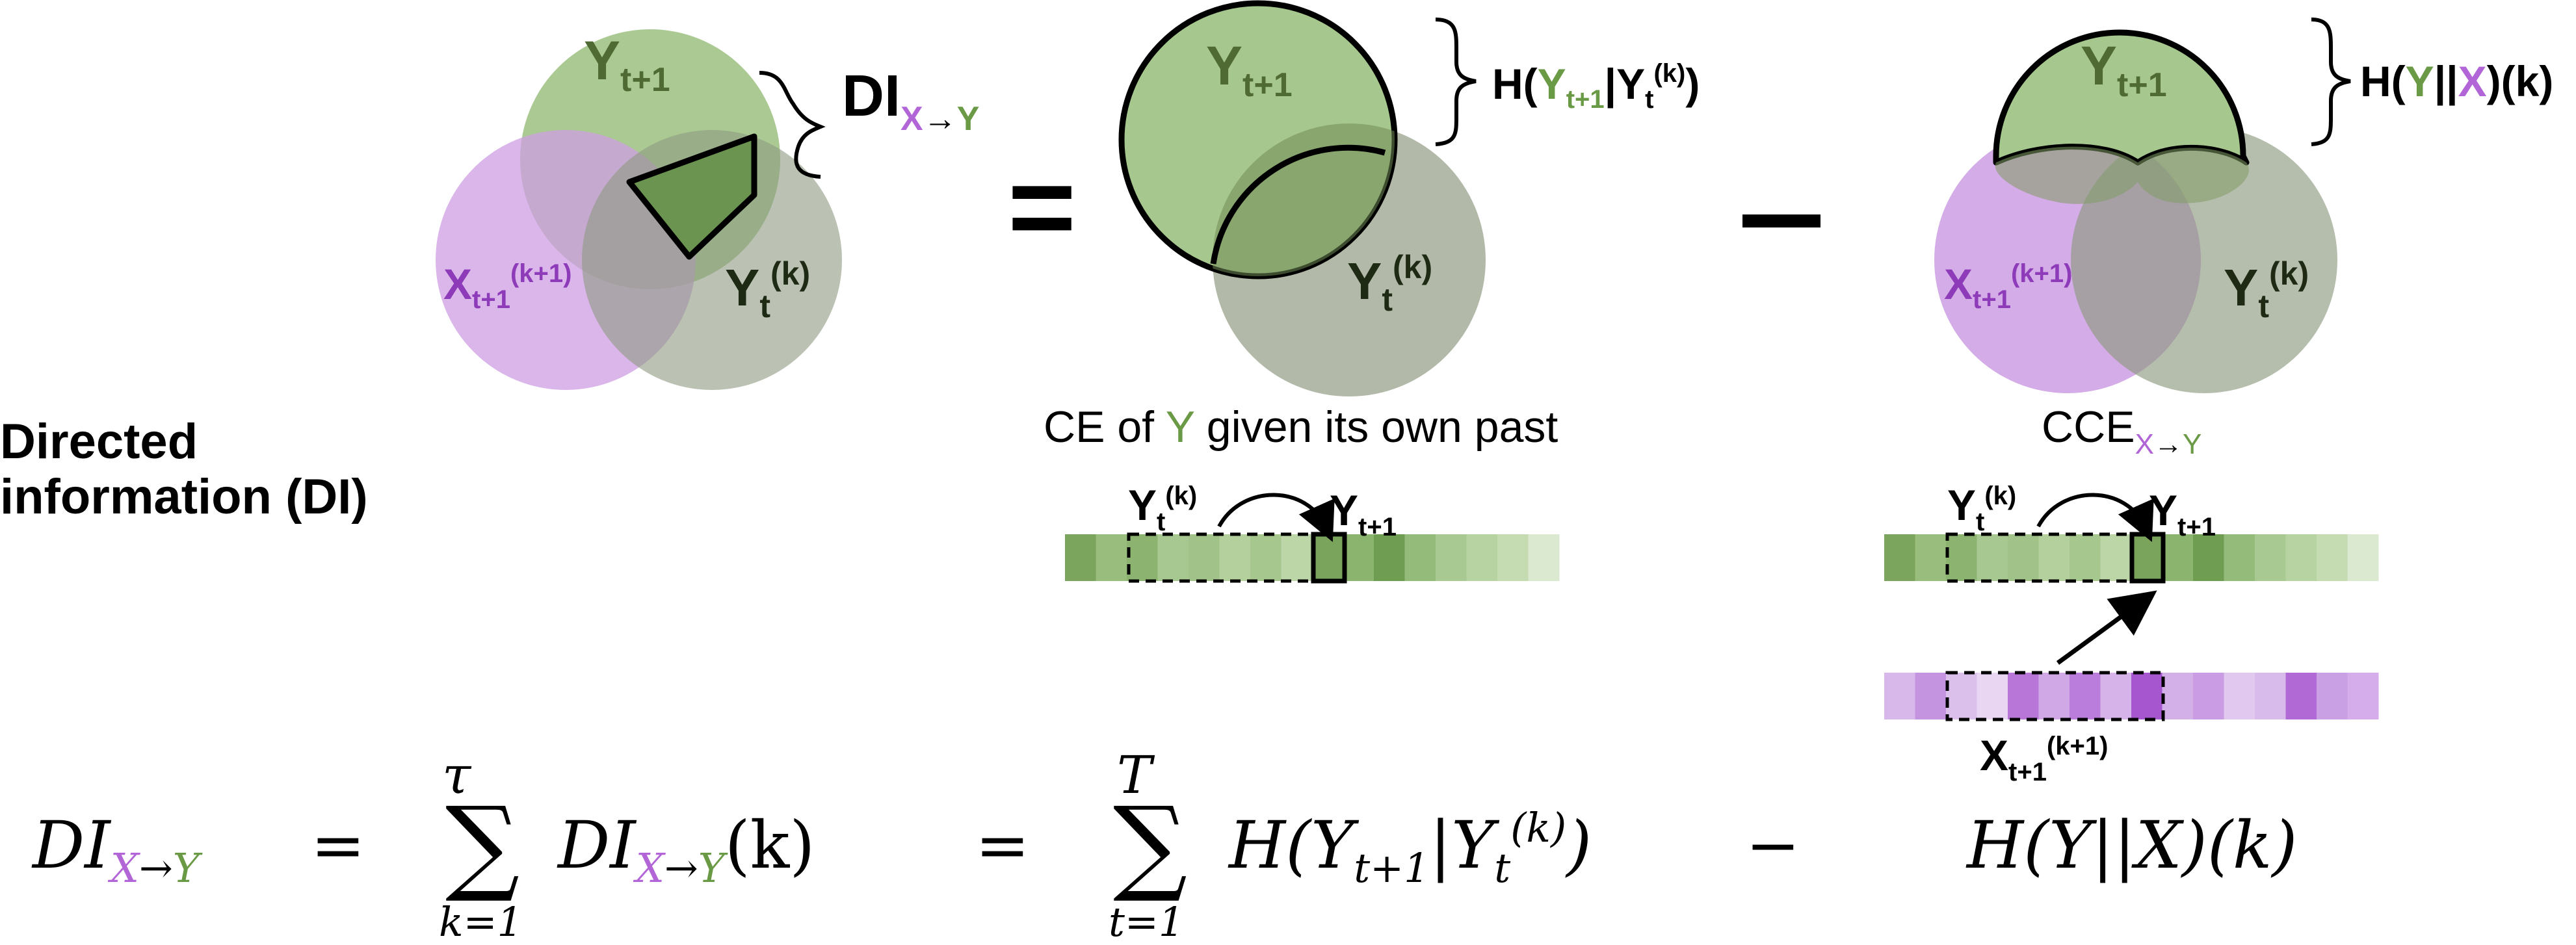 Image resolution: width=2576 pixels, height=945 pixels. I want to click on formula-eq2: =, so click(1002, 845).